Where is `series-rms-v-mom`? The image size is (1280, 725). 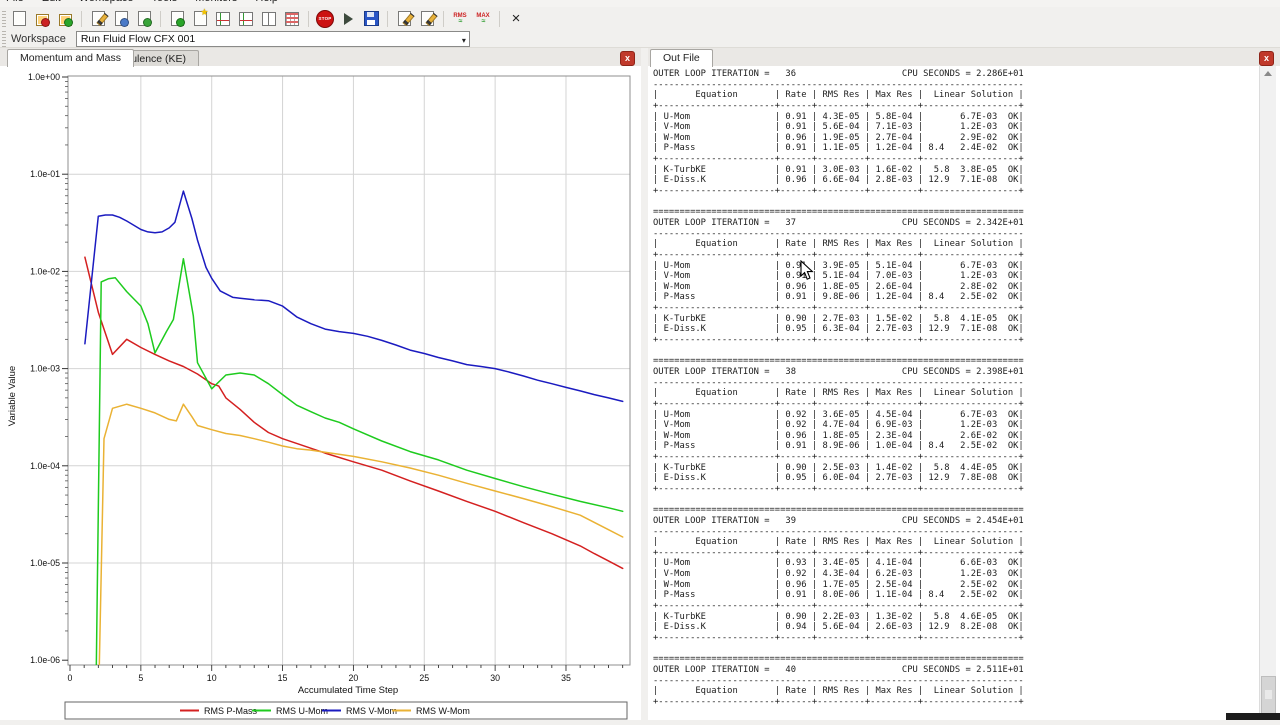
series-rms-v-mom is located at coordinates (354, 296).